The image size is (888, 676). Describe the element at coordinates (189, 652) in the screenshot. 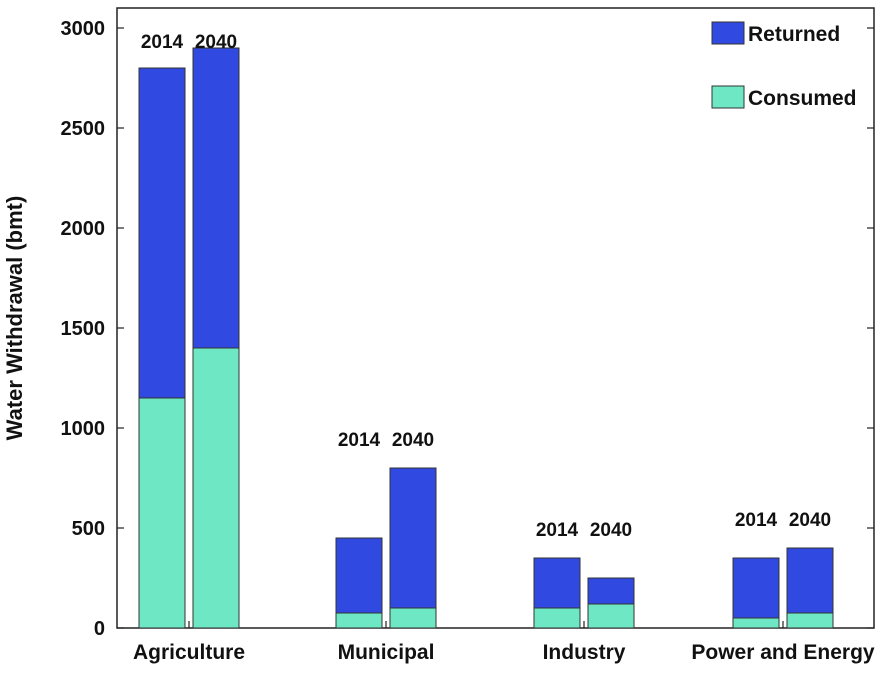

I see `category-label: Agriculture` at that location.